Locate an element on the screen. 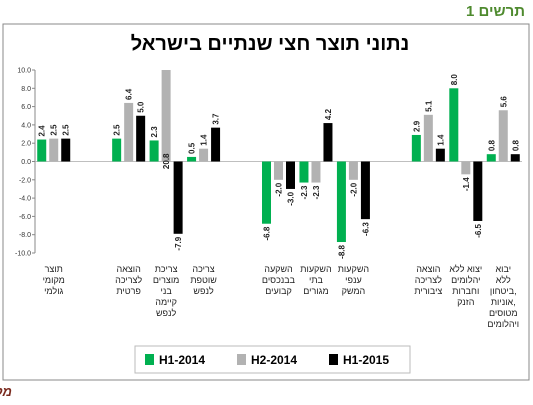  legend-label: H1-2015 is located at coordinates (366, 360).